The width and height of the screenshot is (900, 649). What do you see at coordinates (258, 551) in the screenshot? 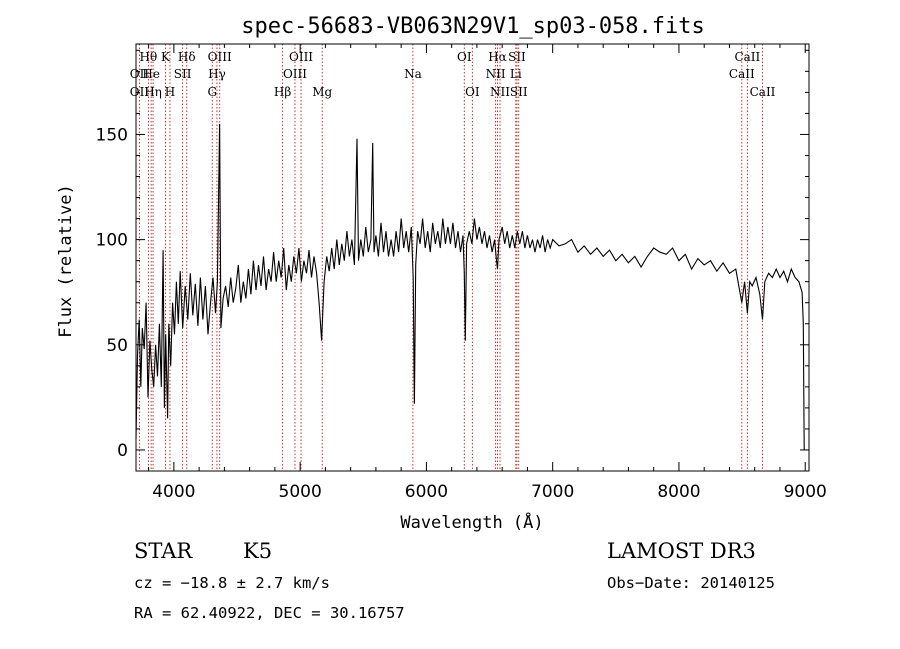
I see `object-subclass: K5` at bounding box center [258, 551].